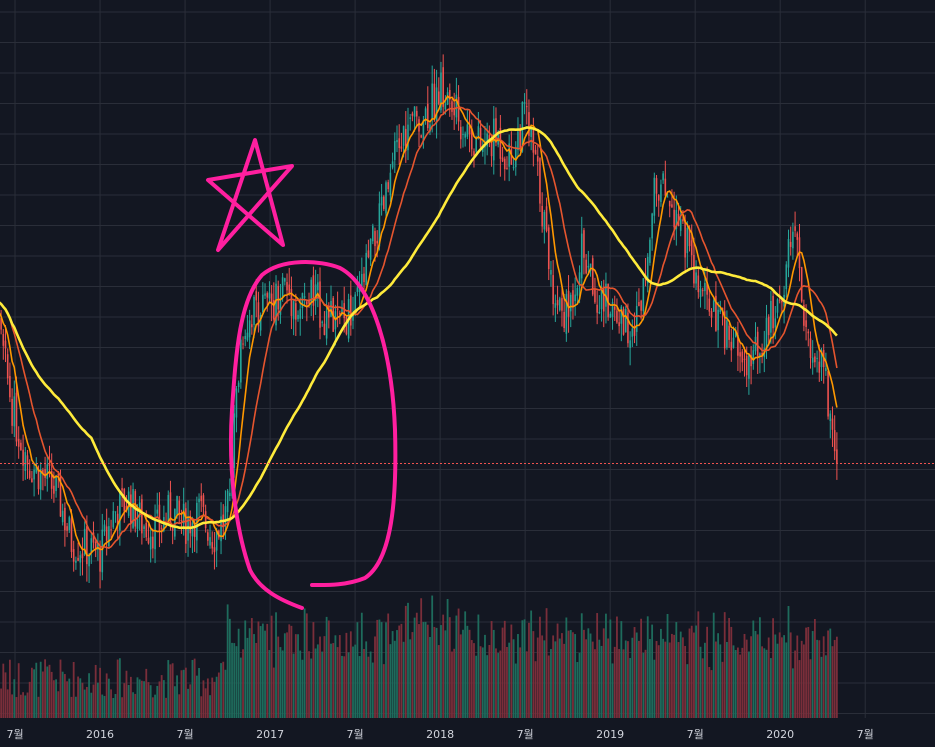  I want to click on annotation-star, so click(250, 195).